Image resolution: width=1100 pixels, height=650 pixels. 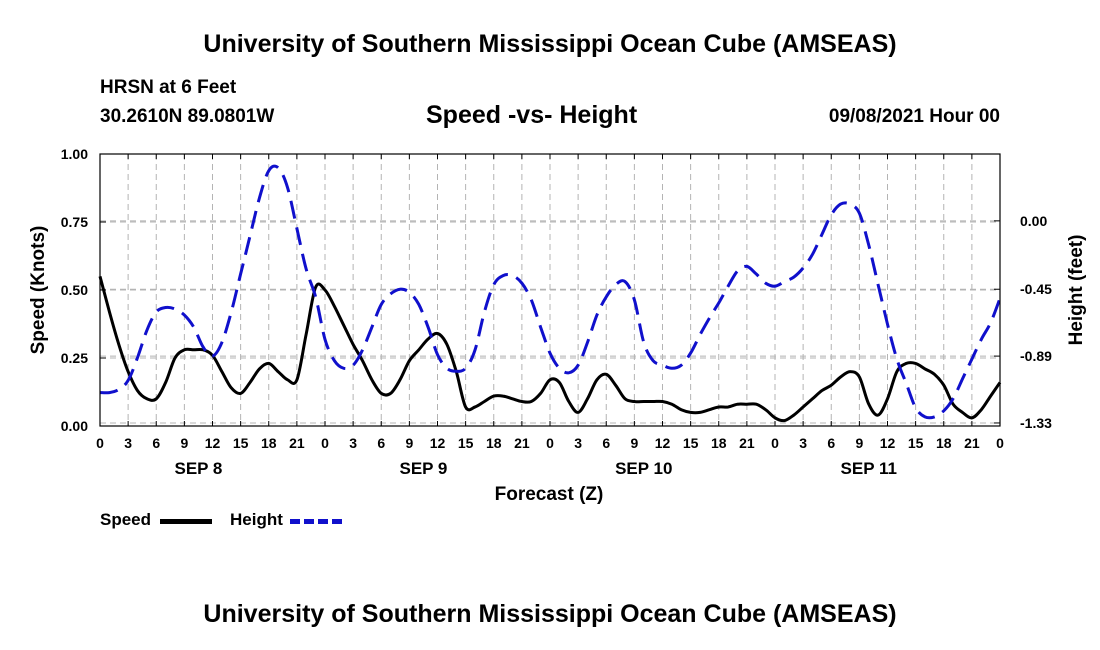 I want to click on y-tick-label: 0.25, so click(x=74, y=358).